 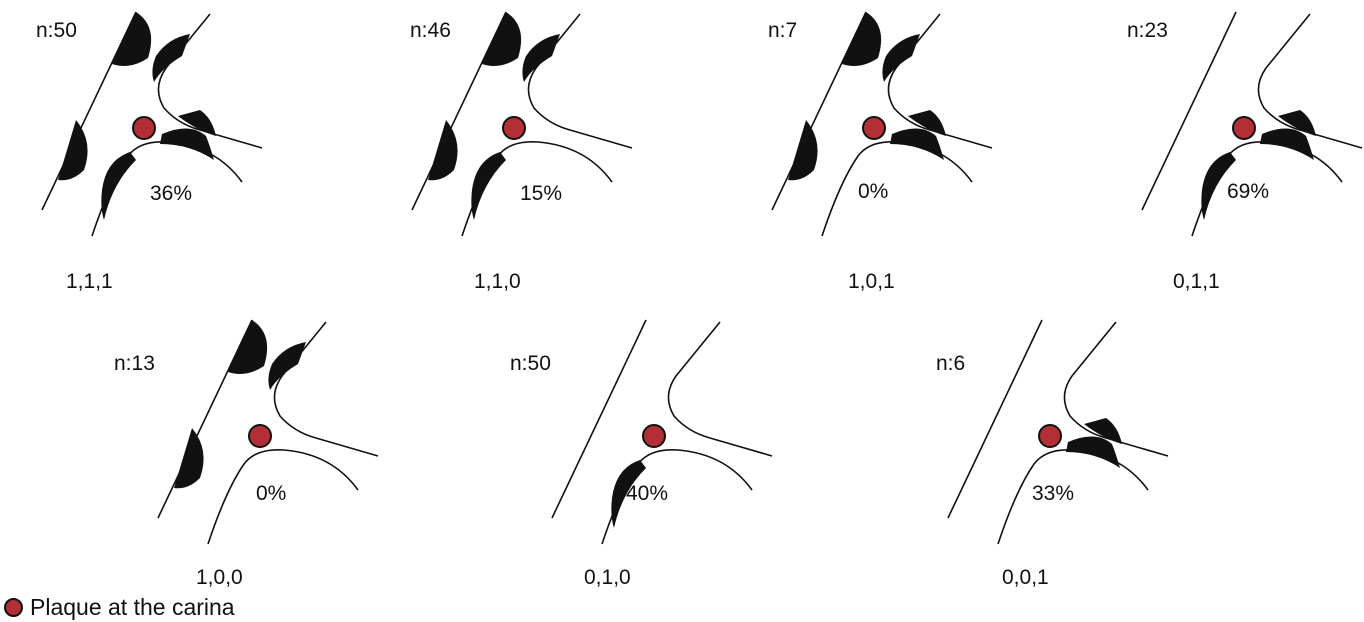 I want to click on panel-4: n:23 69% 0,1,1, so click(x=1229, y=150).